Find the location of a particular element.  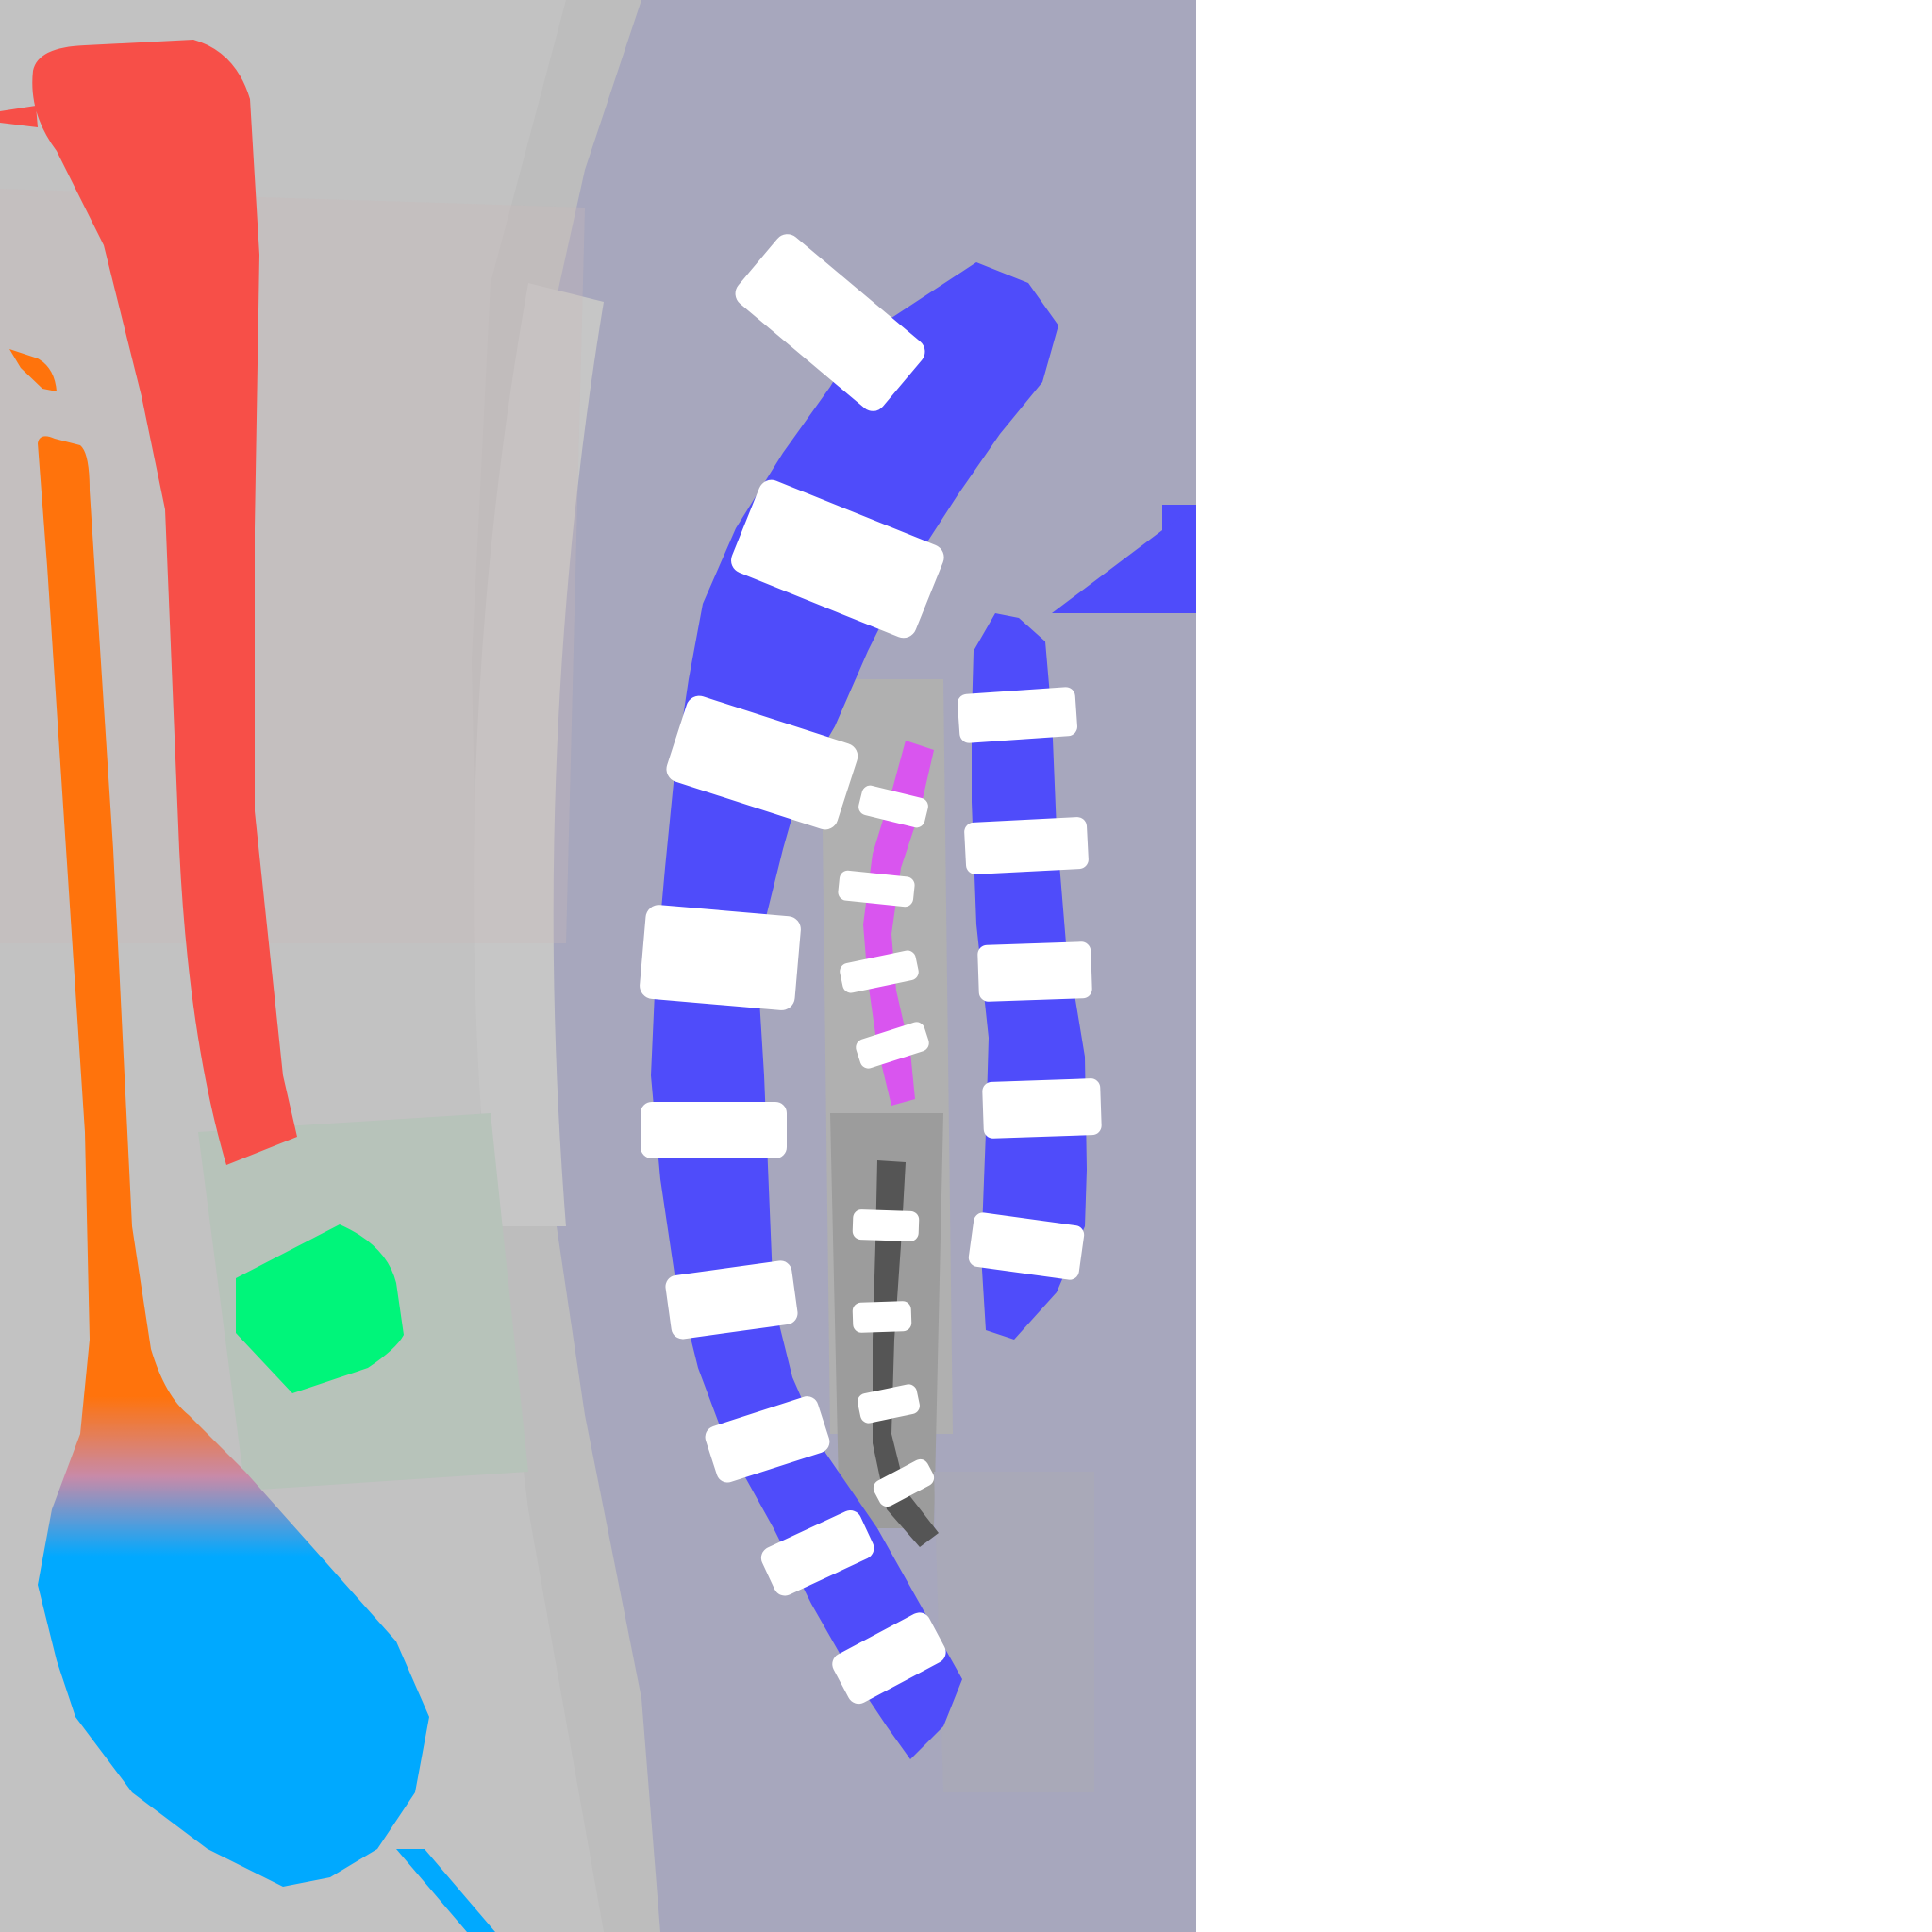

magenta-chain is located at coordinates (899, 924).